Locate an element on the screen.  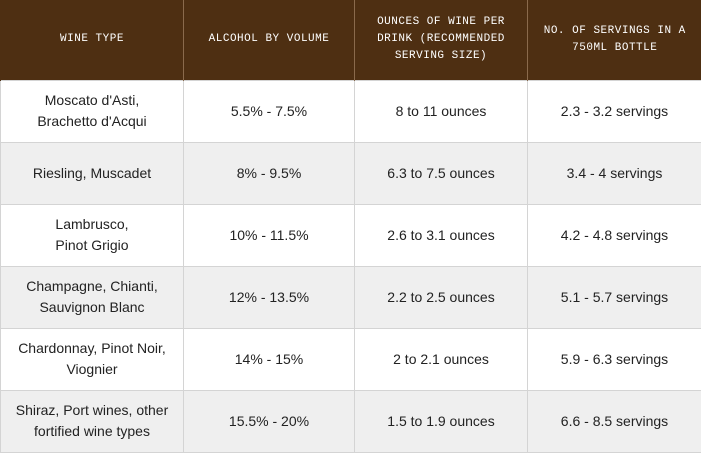
cell-wine-type: Lambrusco, Pinot Grigio is located at coordinates (92, 235).